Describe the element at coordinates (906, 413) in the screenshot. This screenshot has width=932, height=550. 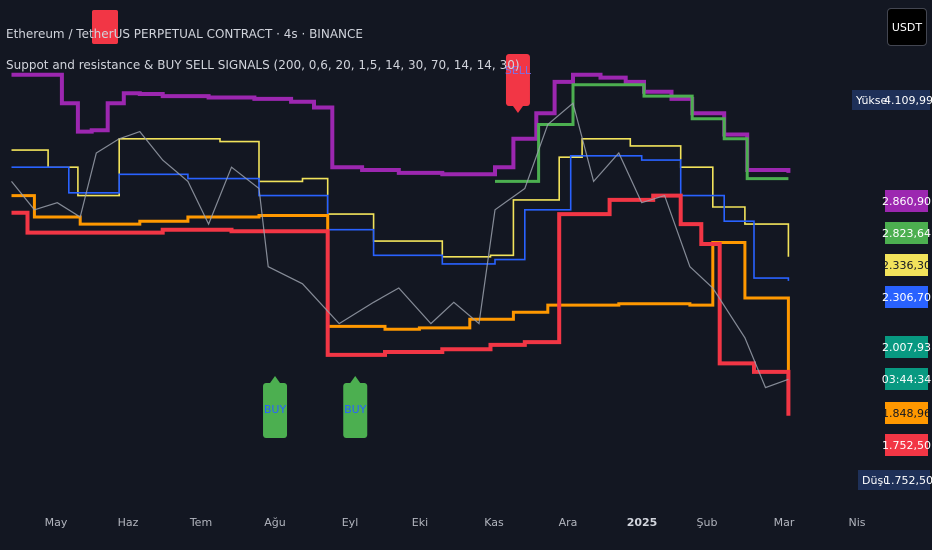
I see `price-tag: 1.848,96` at that location.